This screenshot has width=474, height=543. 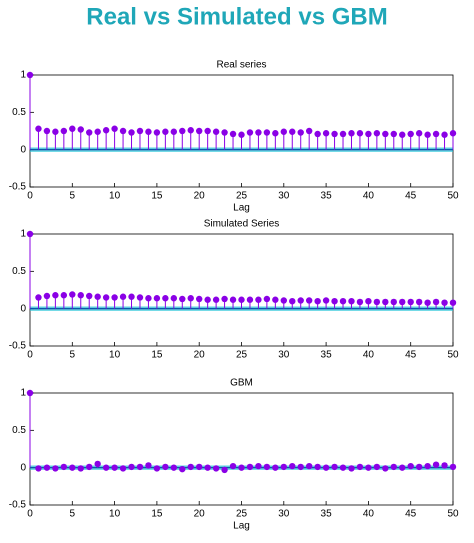 What do you see at coordinates (242, 224) in the screenshot?
I see `plot-title: Simulated Series` at bounding box center [242, 224].